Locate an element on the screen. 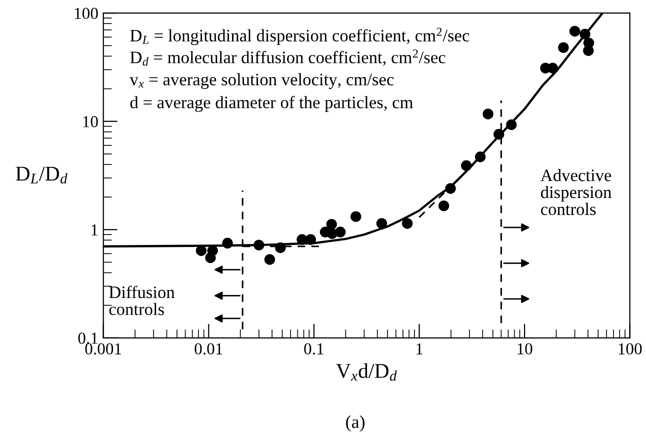  annotation: v$_{x}$ = average solution velocity, cm/sec is located at coordinates (262, 81).